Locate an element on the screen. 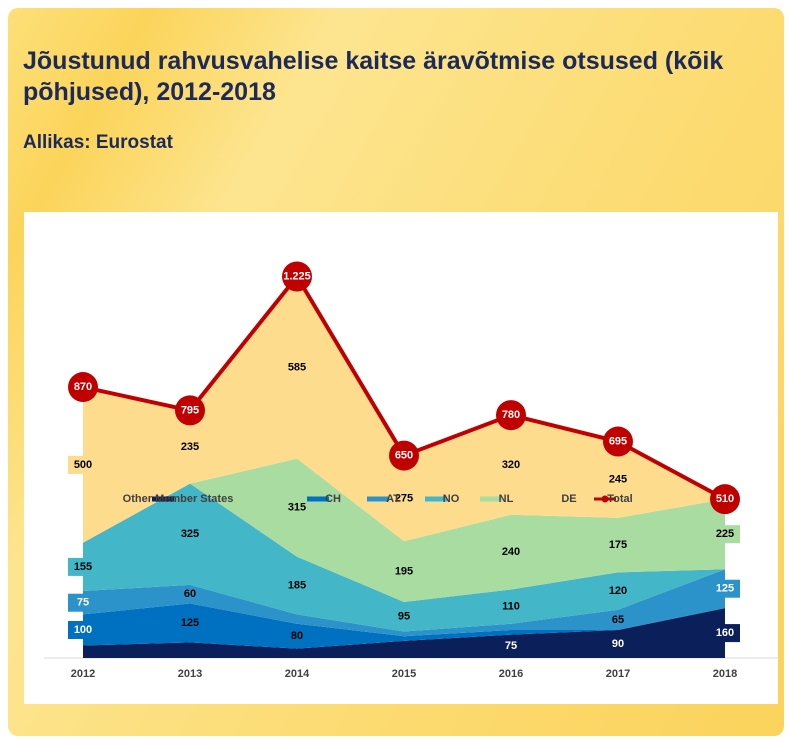  x-tick-label: 2012 is located at coordinates (83, 674).